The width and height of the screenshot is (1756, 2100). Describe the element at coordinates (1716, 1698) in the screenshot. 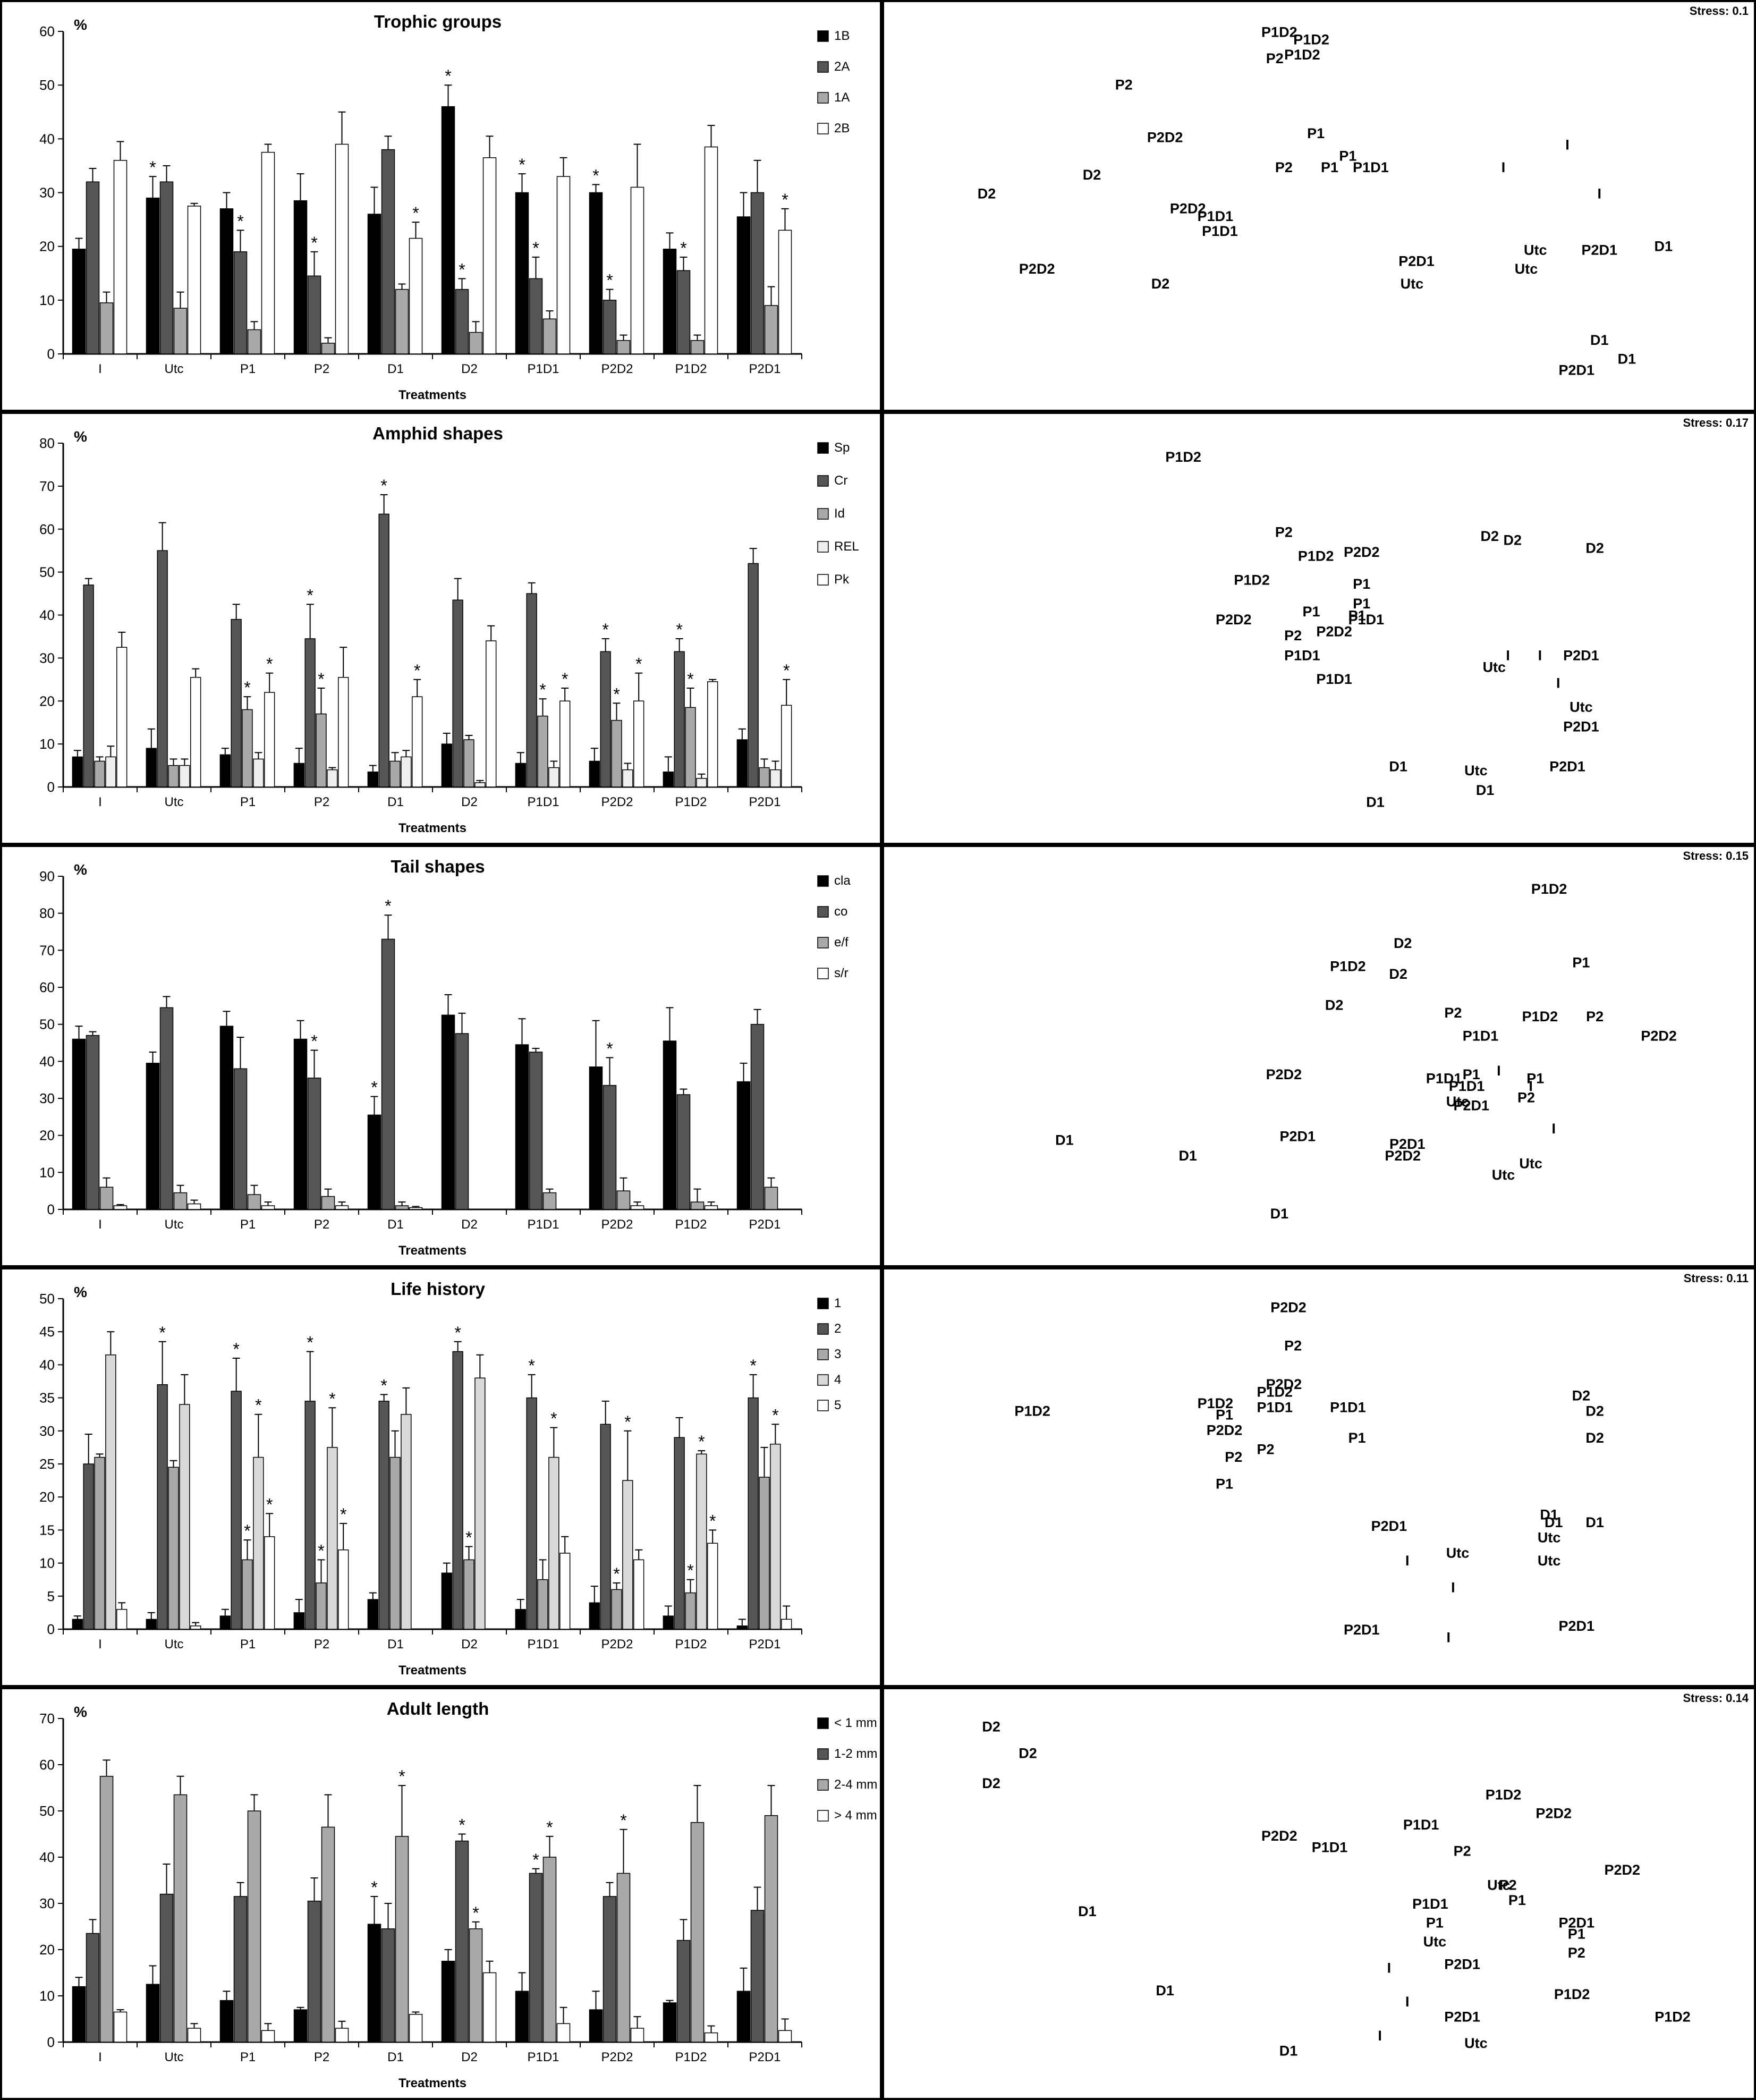

I see `stress-value: Stress: 0.14` at that location.